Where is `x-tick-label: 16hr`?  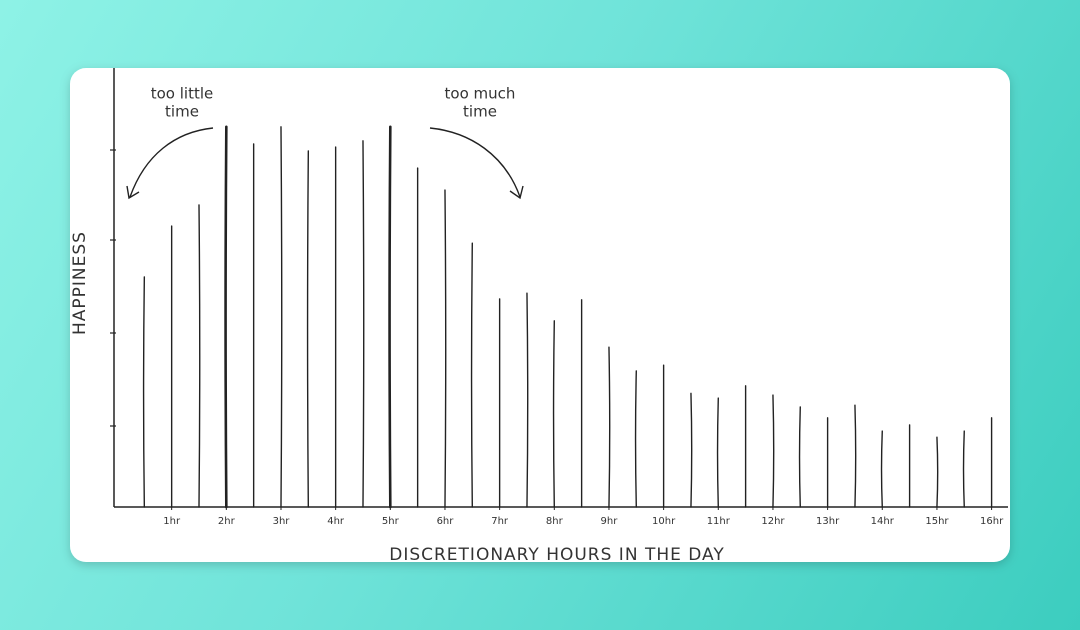
x-tick-label: 16hr is located at coordinates (992, 521).